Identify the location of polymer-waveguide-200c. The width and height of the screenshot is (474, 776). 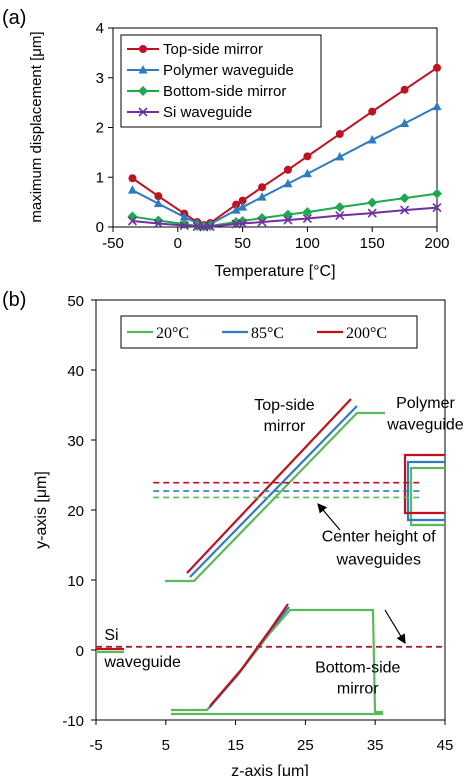
(424, 484).